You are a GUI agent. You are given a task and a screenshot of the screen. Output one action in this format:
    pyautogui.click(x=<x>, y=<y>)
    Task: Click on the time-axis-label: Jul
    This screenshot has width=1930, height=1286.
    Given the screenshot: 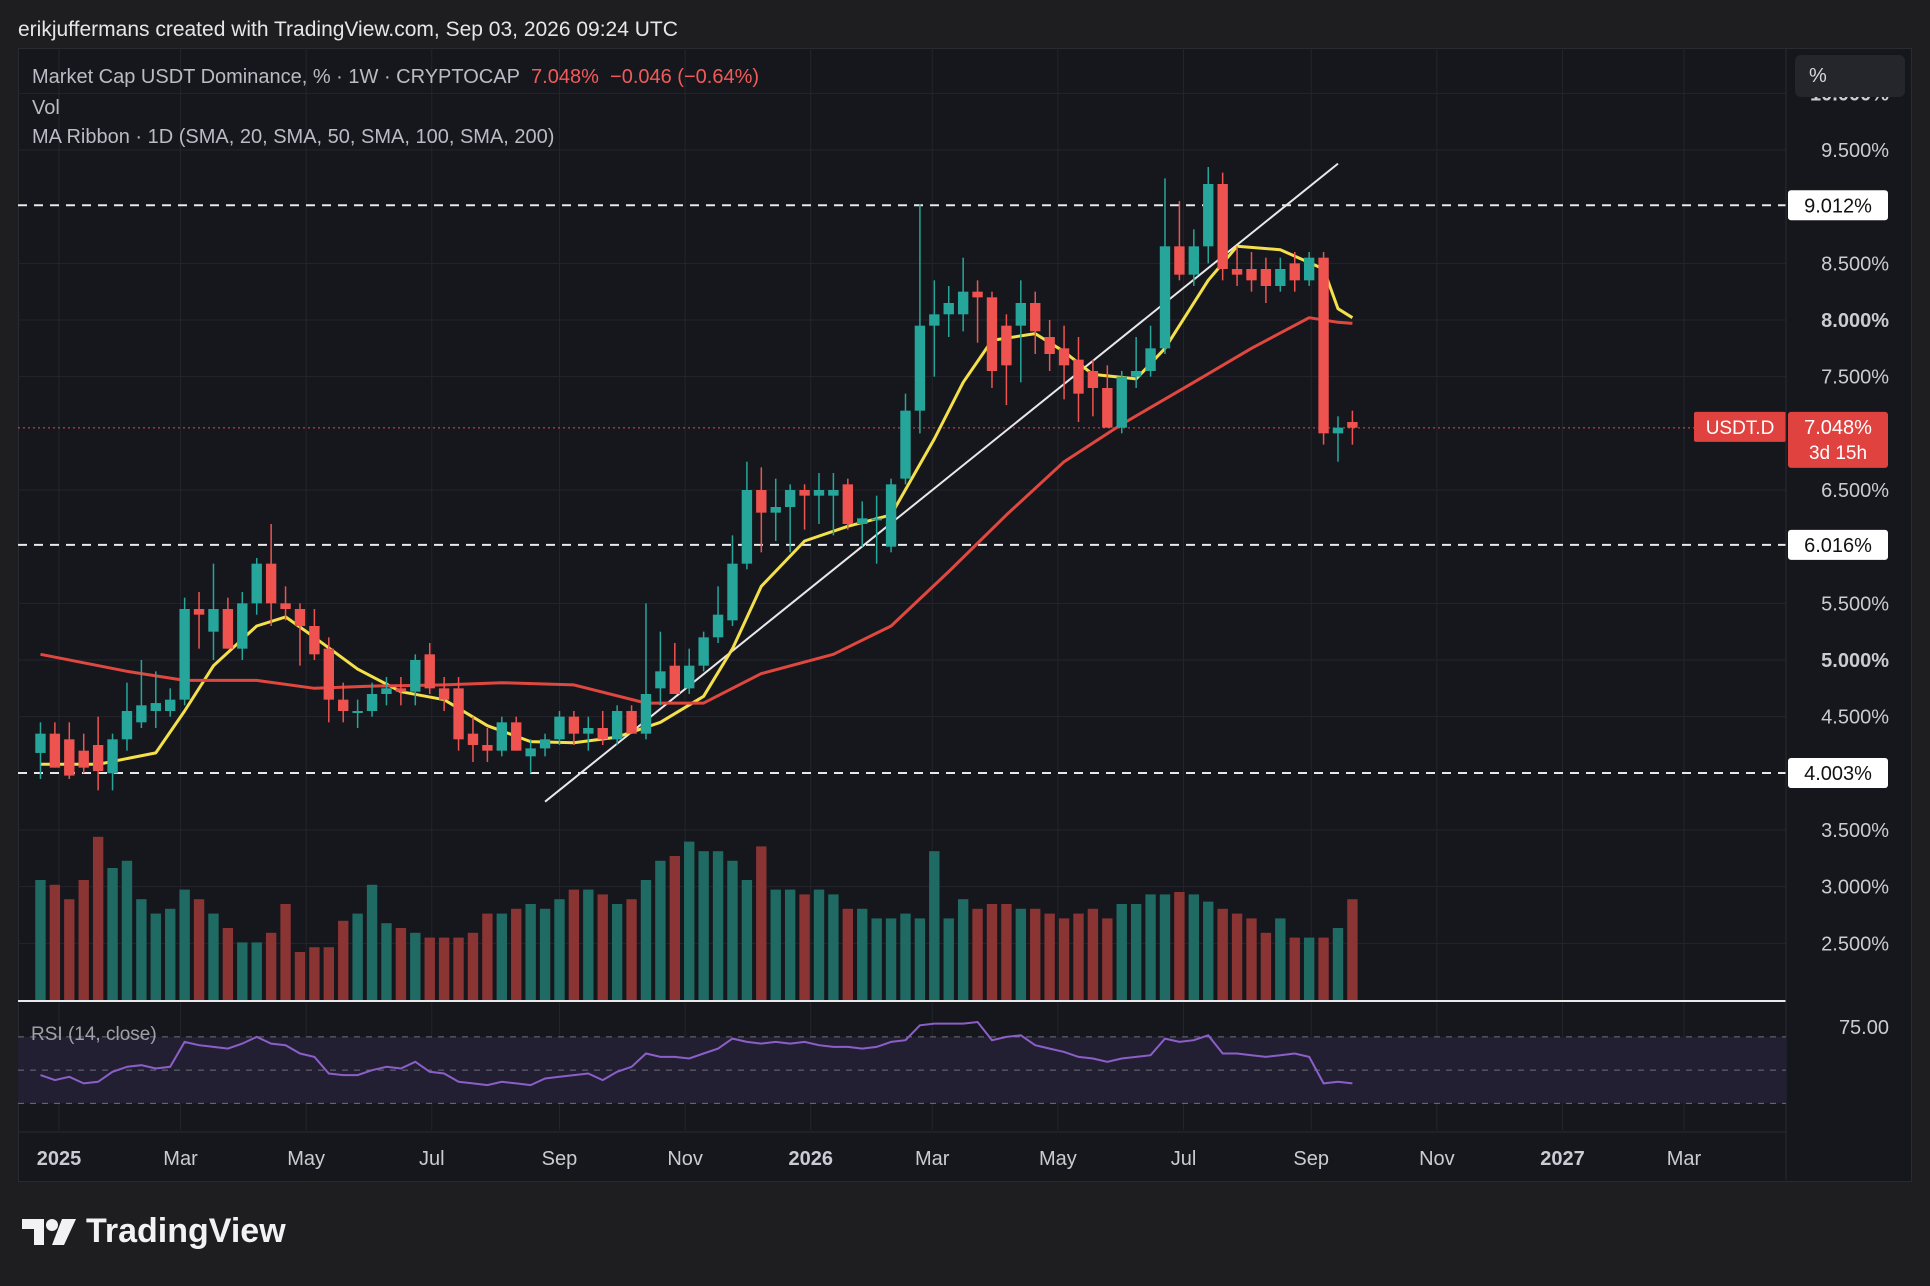 What is the action you would take?
    pyautogui.click(x=432, y=1159)
    